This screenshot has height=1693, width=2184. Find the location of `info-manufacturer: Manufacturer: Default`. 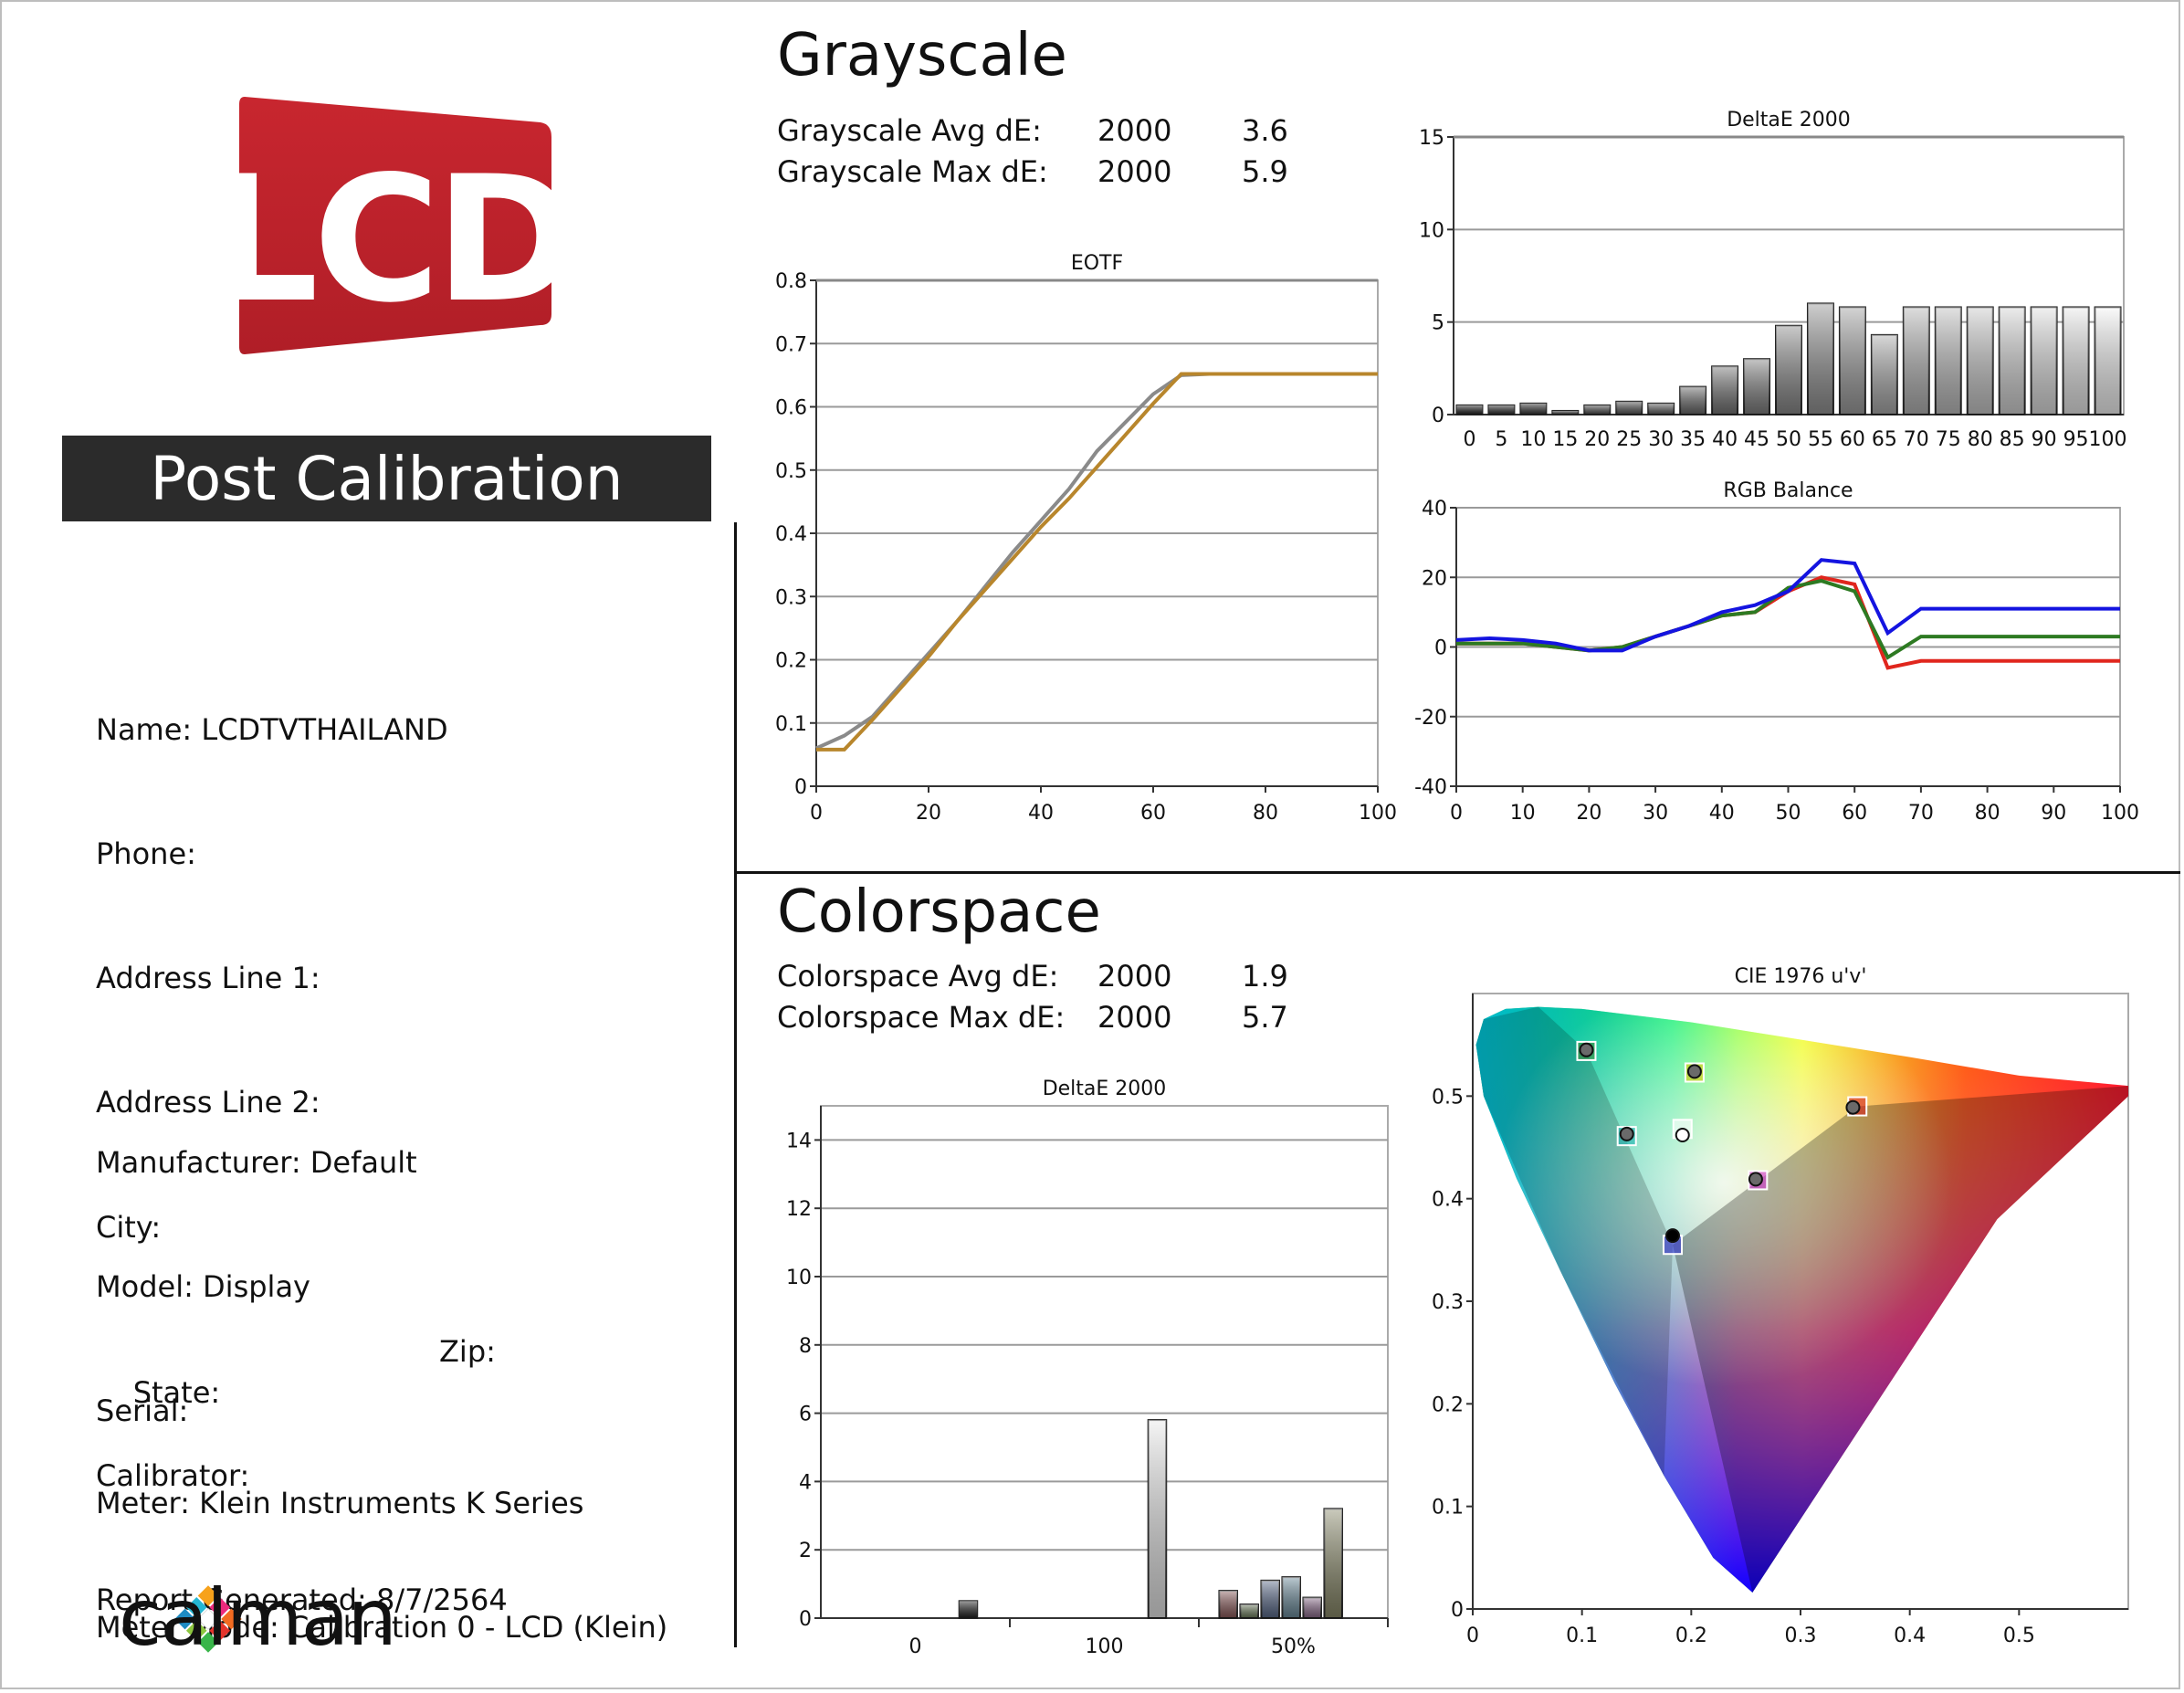

info-manufacturer: Manufacturer: Default is located at coordinates (256, 1162).